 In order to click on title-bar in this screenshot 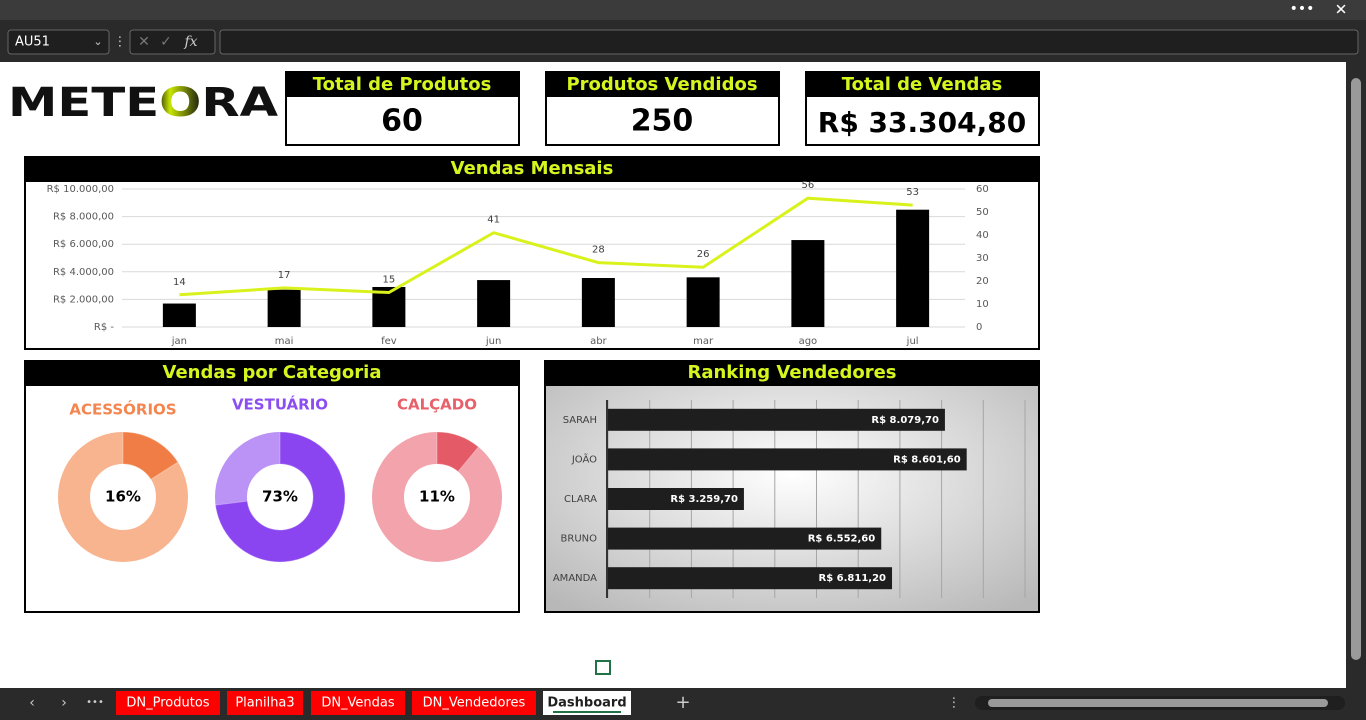, I will do `click(683, 10)`.